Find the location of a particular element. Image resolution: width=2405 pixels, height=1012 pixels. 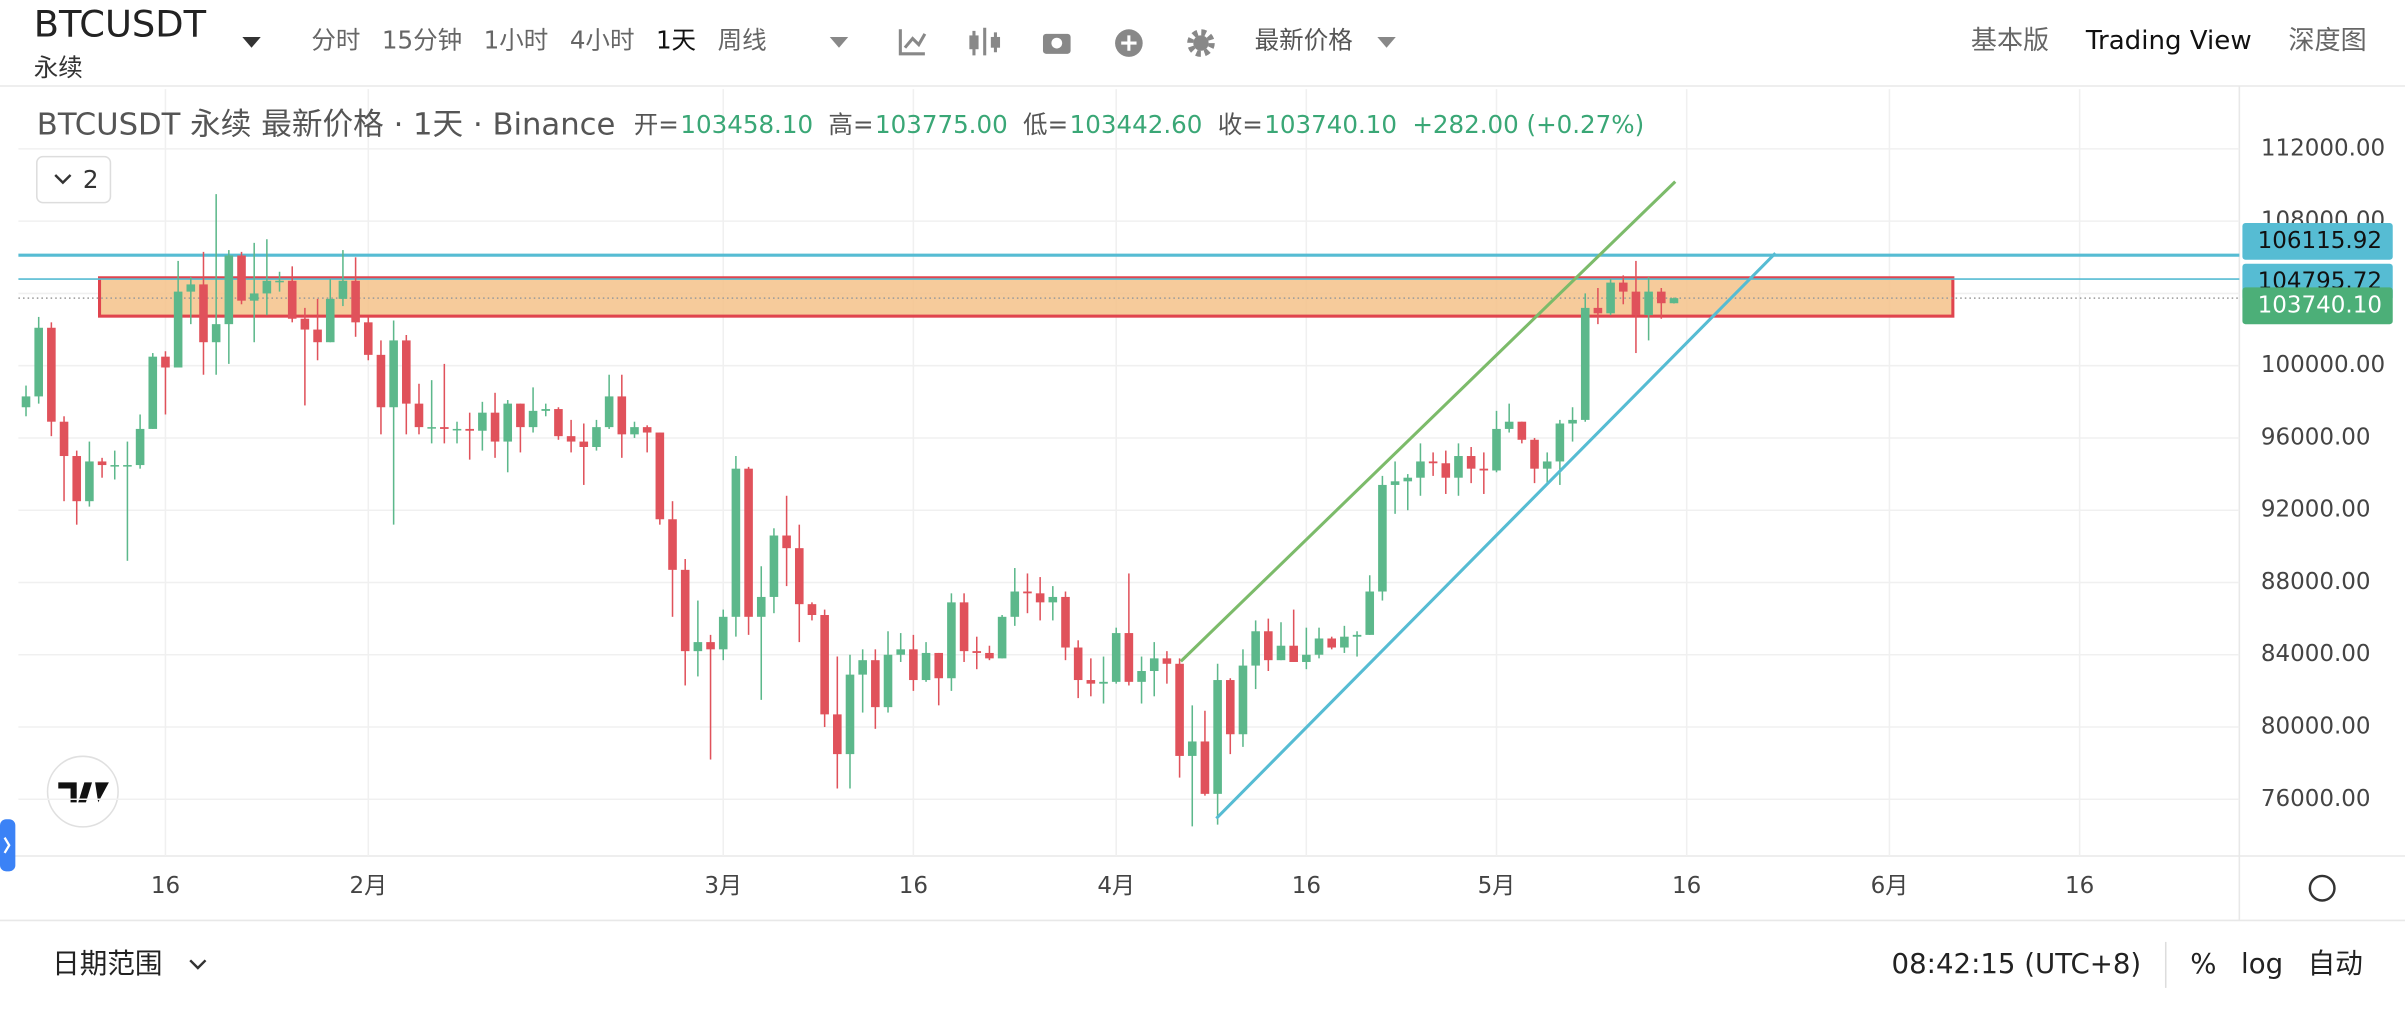

view-option: 深度图 is located at coordinates (2327, 41).